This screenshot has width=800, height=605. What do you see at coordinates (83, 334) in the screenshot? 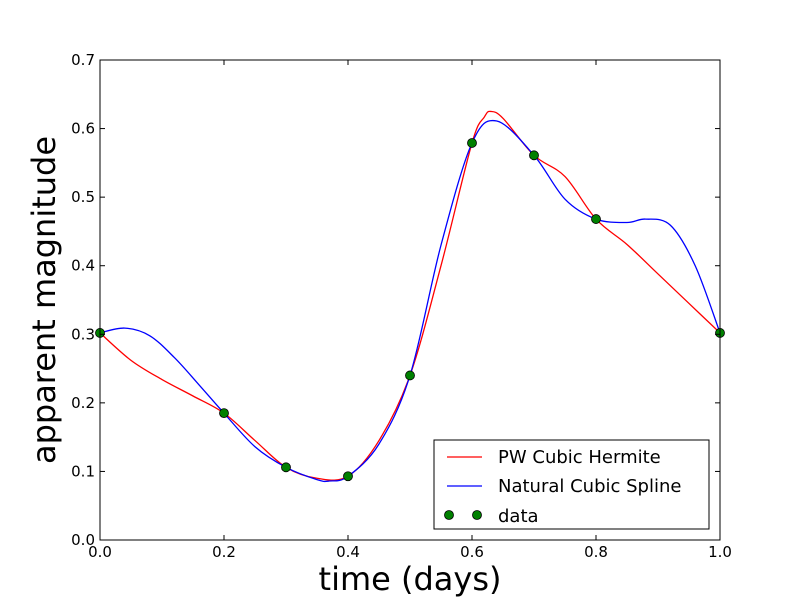
I see `y-tick-label: 0.3` at bounding box center [83, 334].